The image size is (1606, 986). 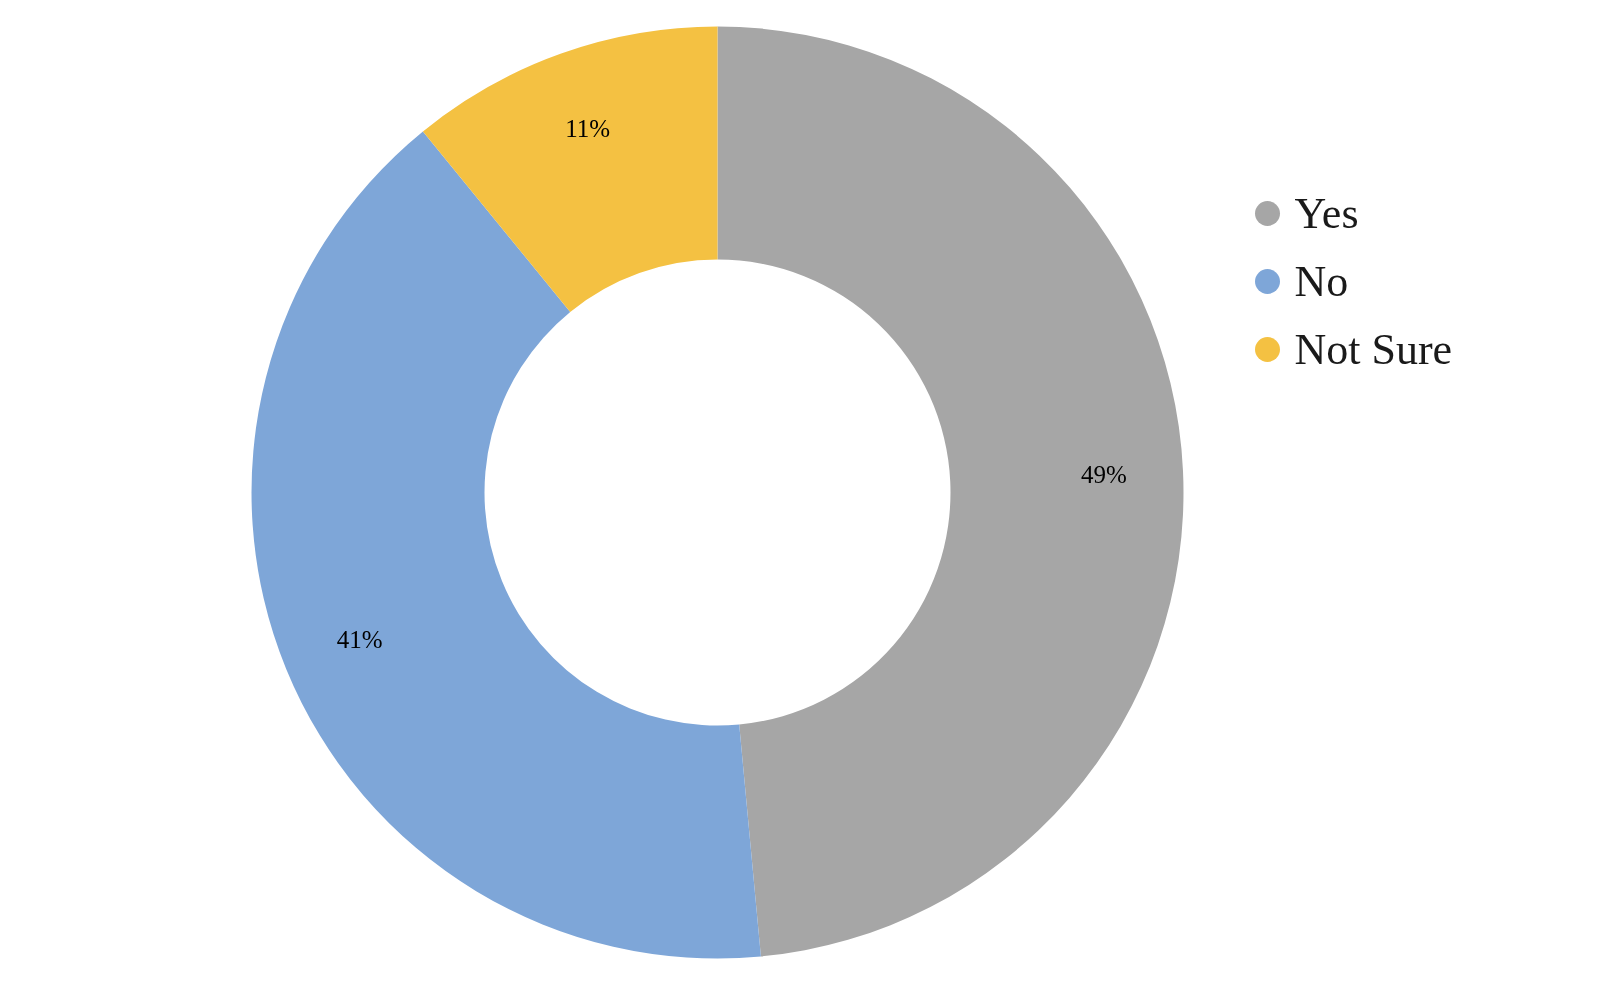 I want to click on data-label: 41%, so click(x=359, y=639).